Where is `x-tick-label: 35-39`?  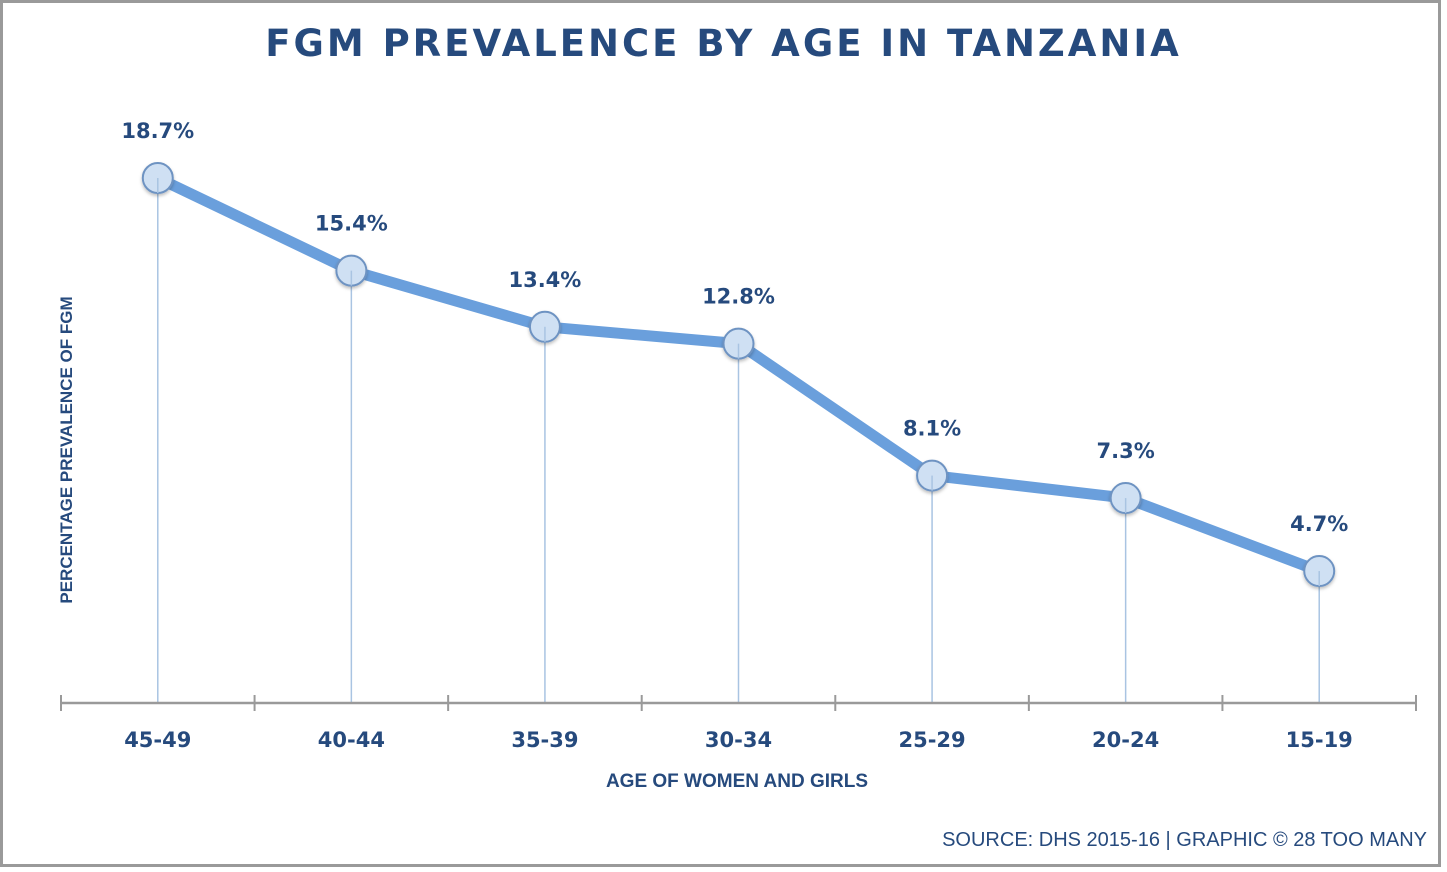
x-tick-label: 35-39 is located at coordinates (544, 740).